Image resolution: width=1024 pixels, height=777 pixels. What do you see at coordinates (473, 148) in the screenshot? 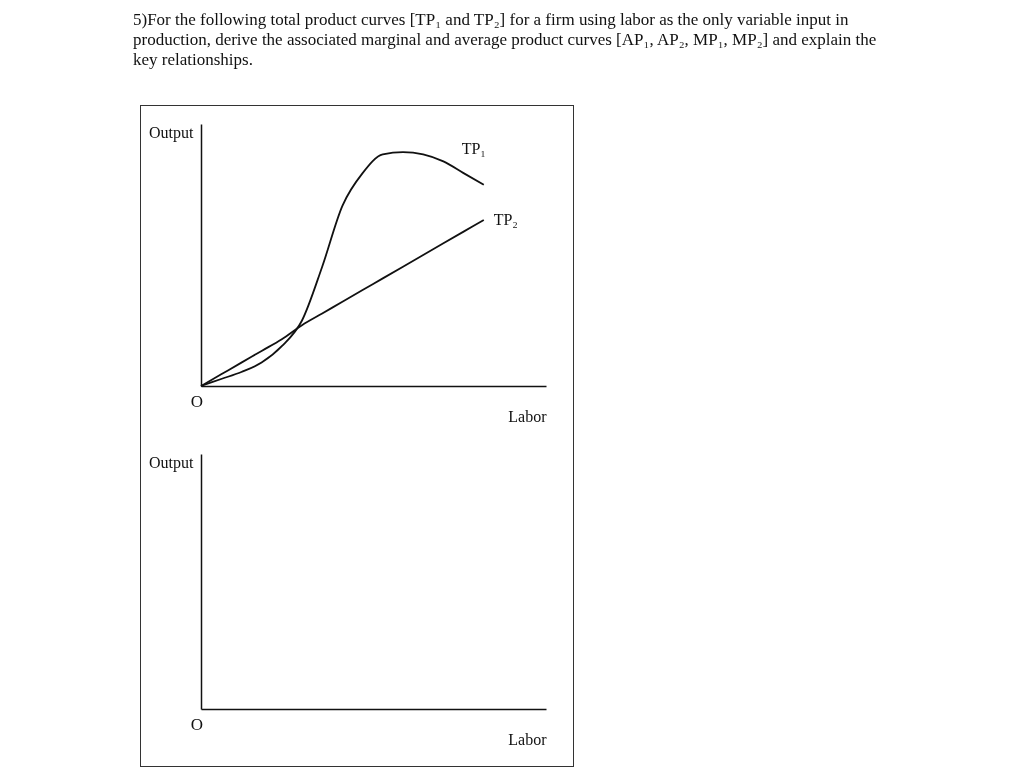
I see `series-label: TP₁` at bounding box center [473, 148].